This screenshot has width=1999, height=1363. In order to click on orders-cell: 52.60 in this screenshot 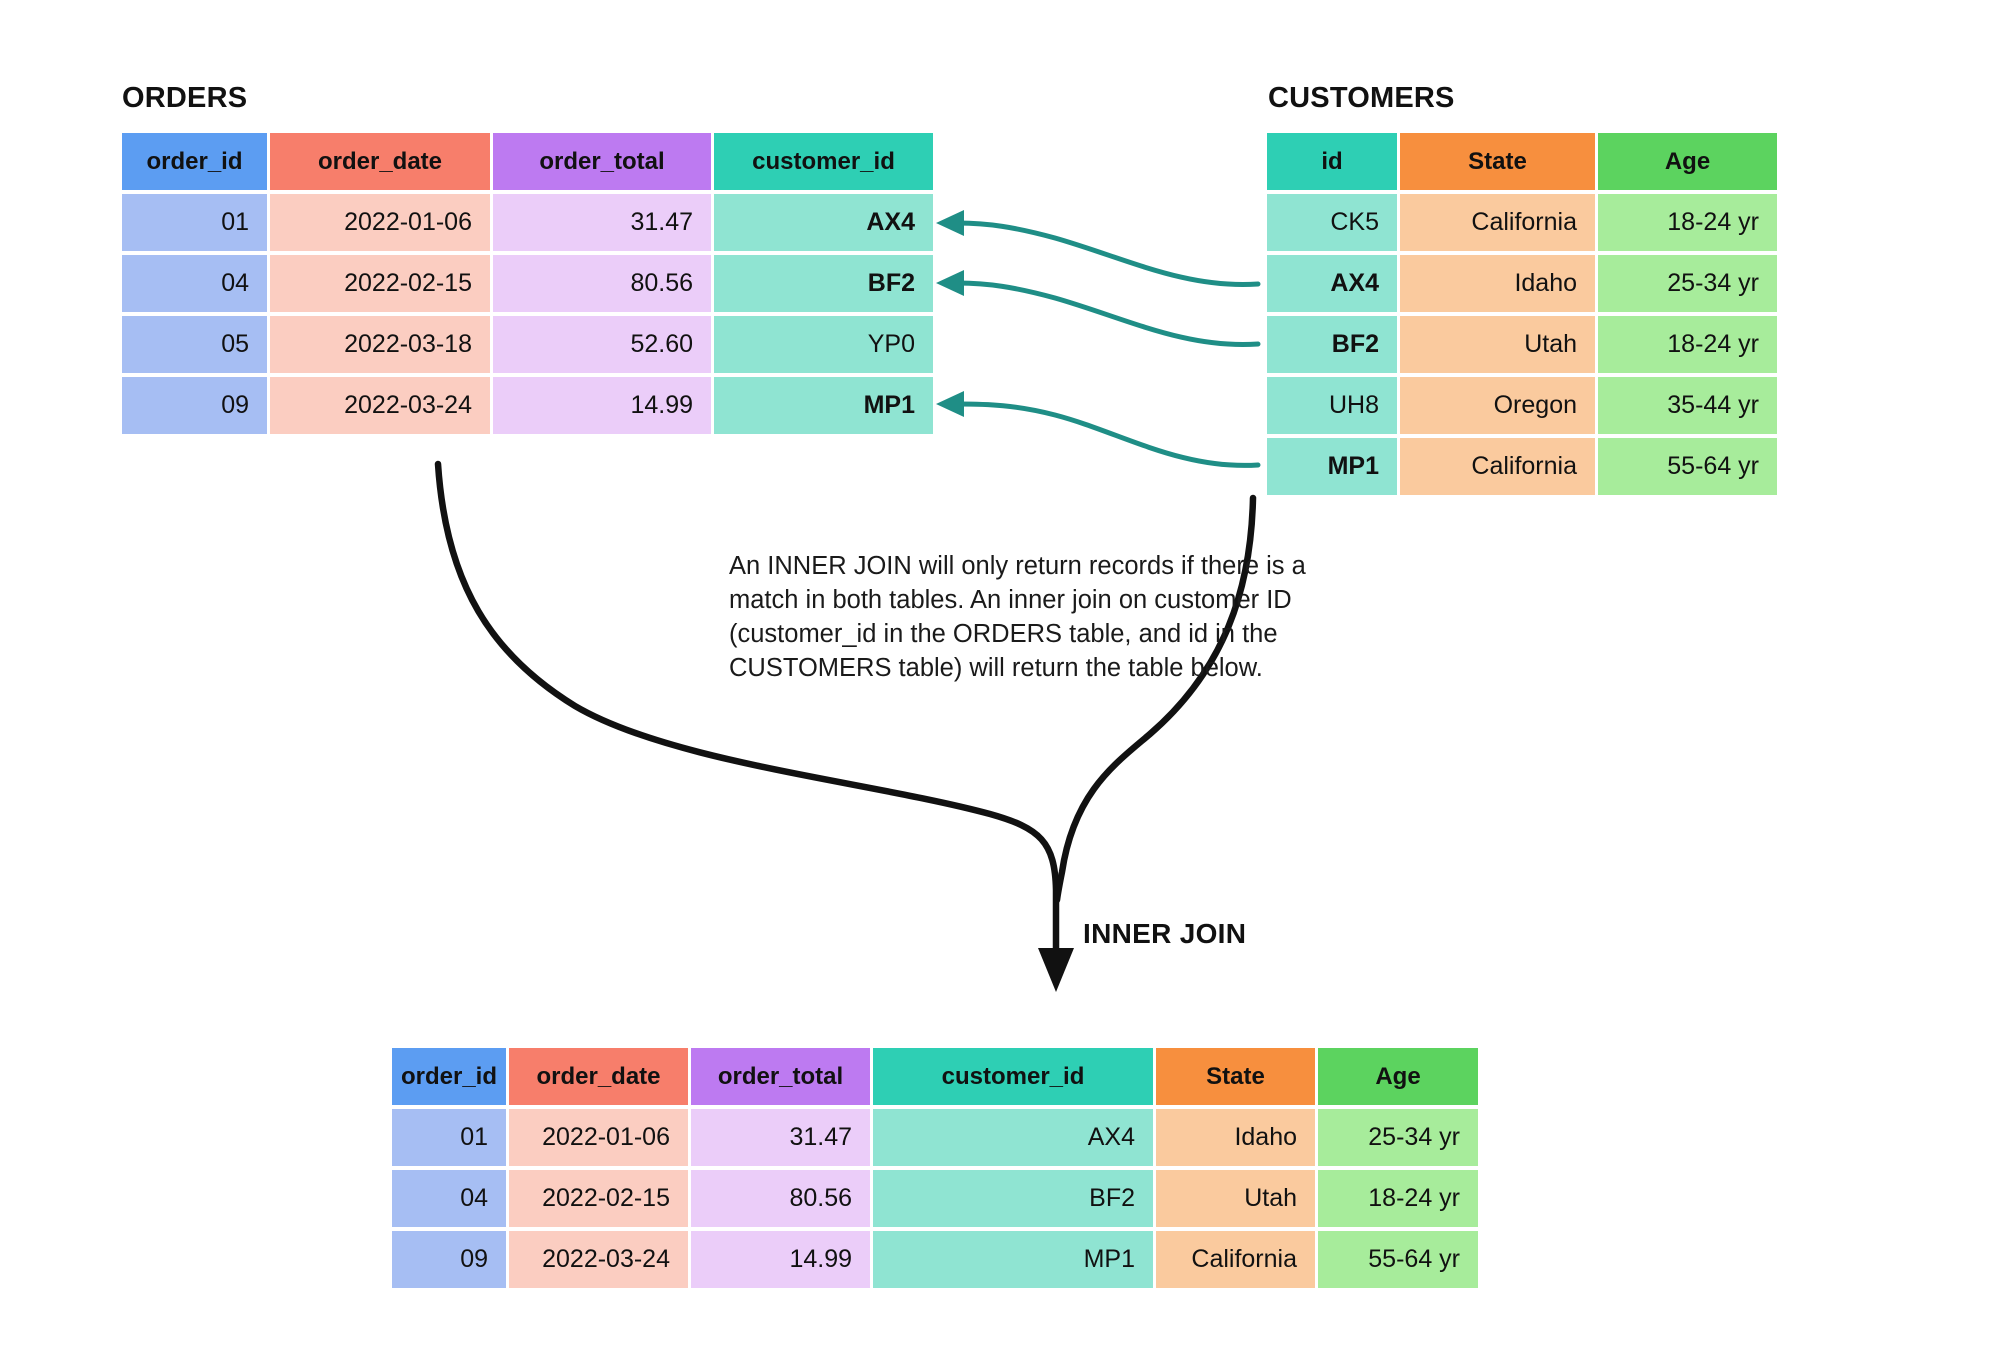, I will do `click(602, 344)`.